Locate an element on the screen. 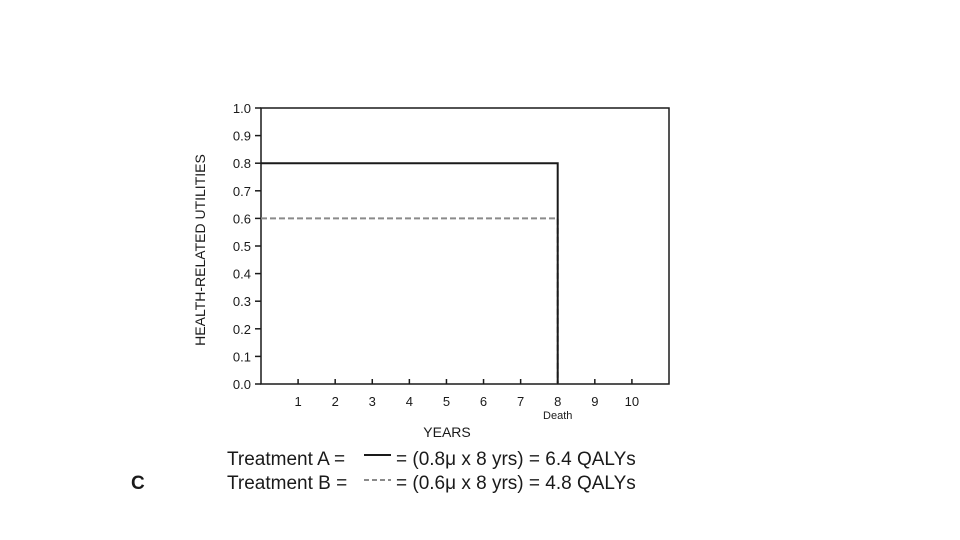 The height and width of the screenshot is (540, 960). series-line-treatment-b is located at coordinates (410, 300).